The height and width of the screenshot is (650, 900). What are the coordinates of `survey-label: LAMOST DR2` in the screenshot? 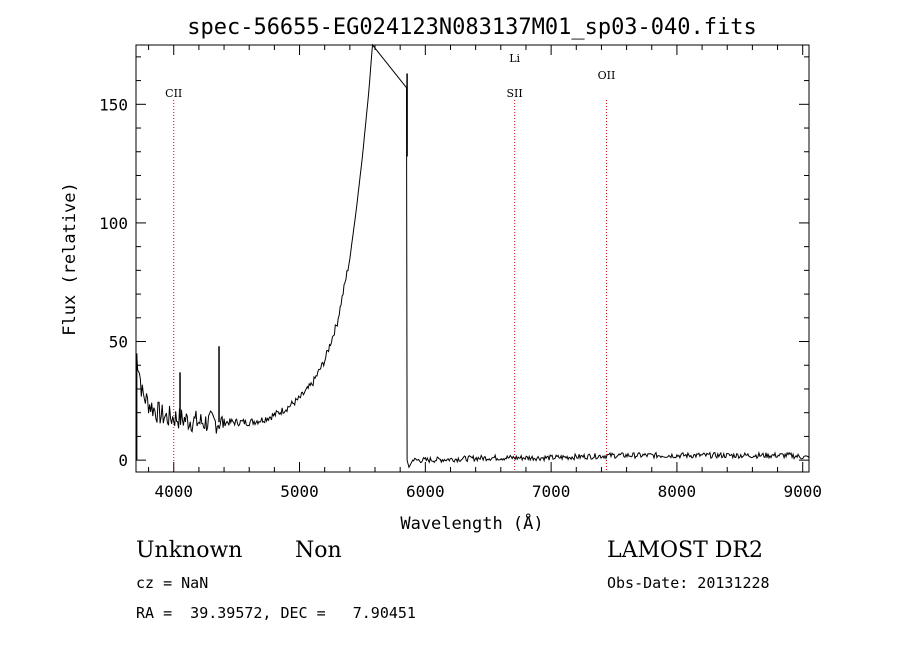 It's located at (685, 550).